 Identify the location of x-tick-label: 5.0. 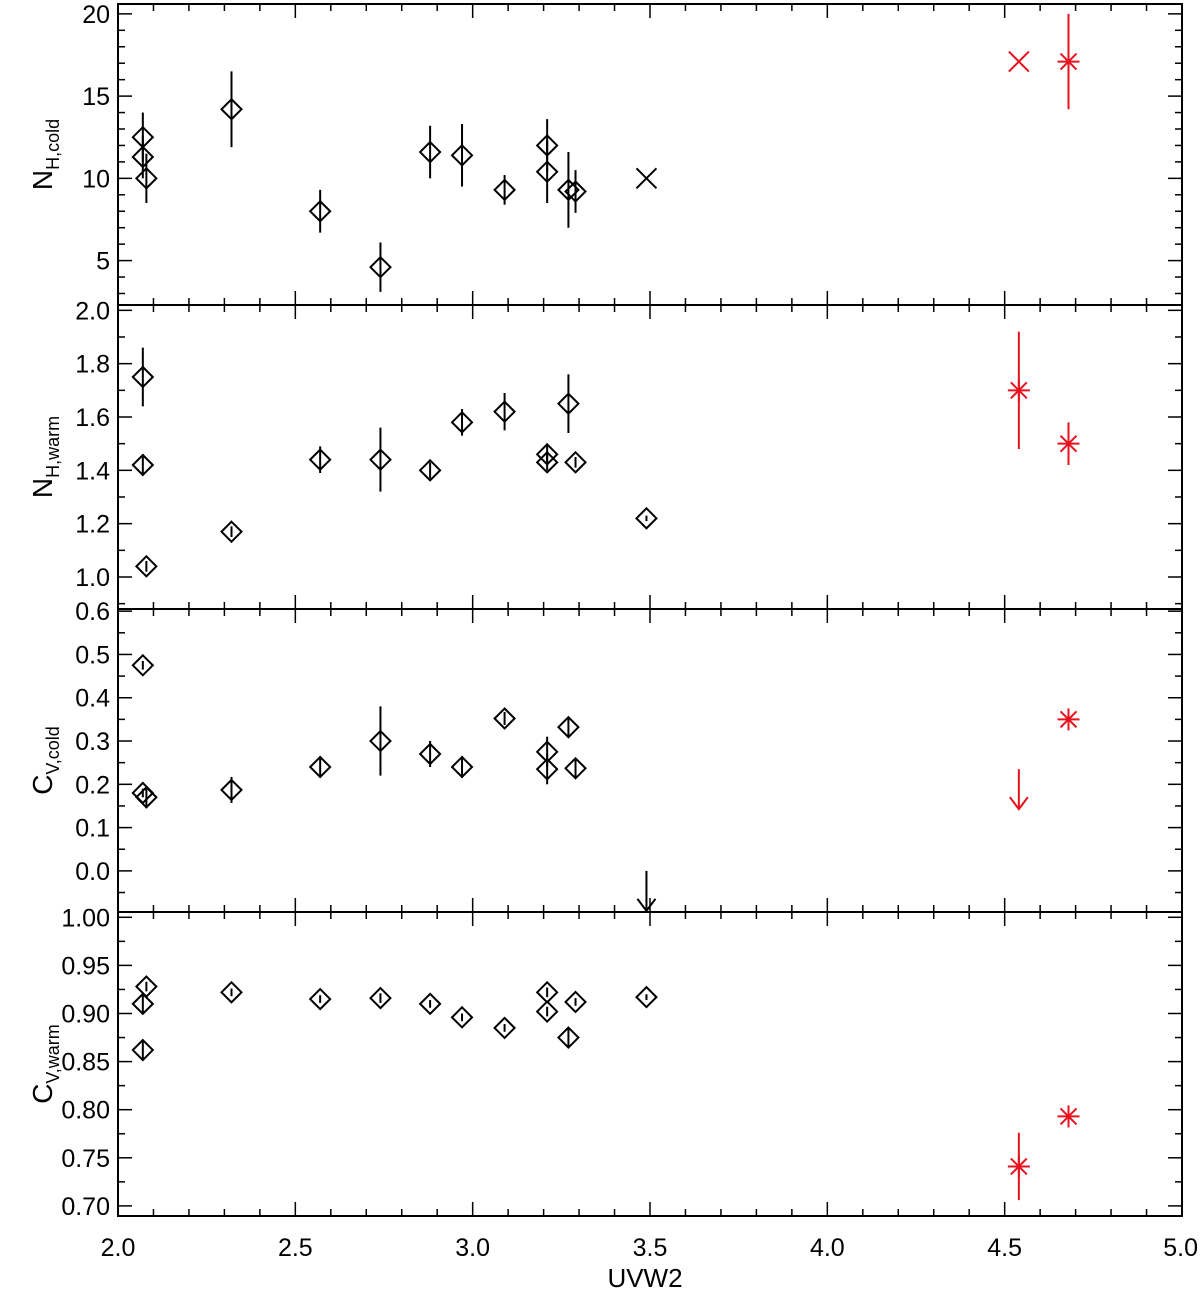
(1180, 1248).